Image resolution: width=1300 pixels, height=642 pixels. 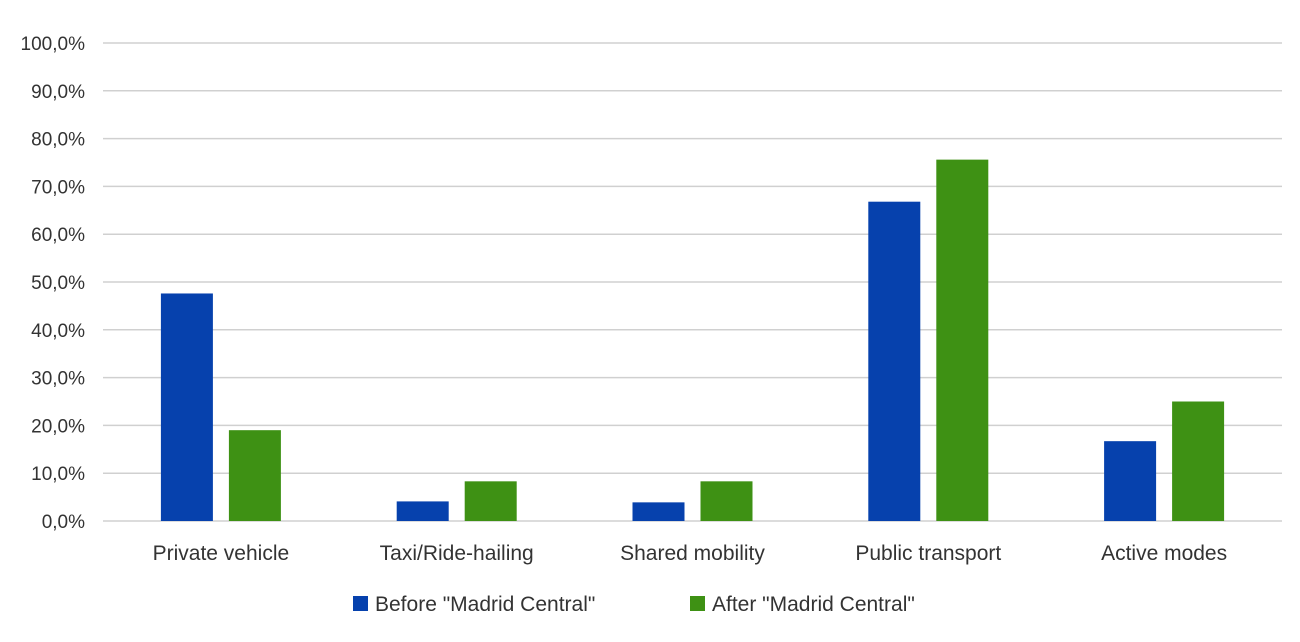 What do you see at coordinates (813, 604) in the screenshot?
I see `legend-label-after: After "Madrid Central"` at bounding box center [813, 604].